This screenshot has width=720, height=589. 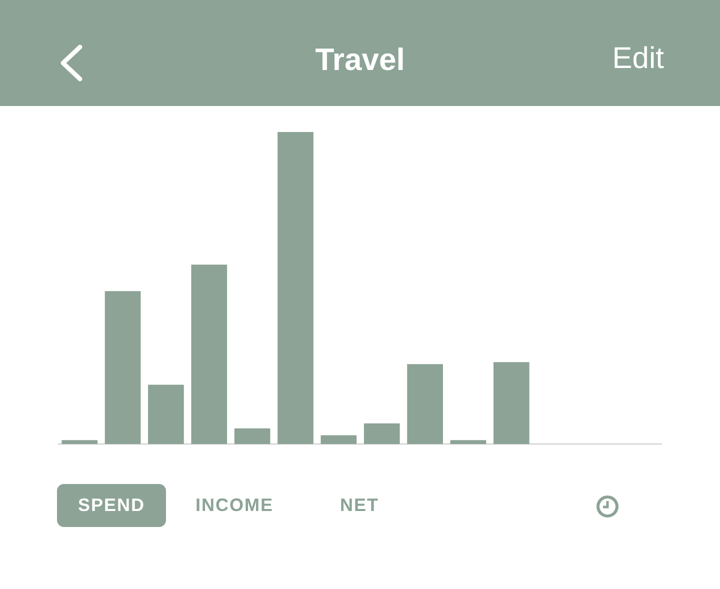 I want to click on chart-title: Travel, so click(x=360, y=60).